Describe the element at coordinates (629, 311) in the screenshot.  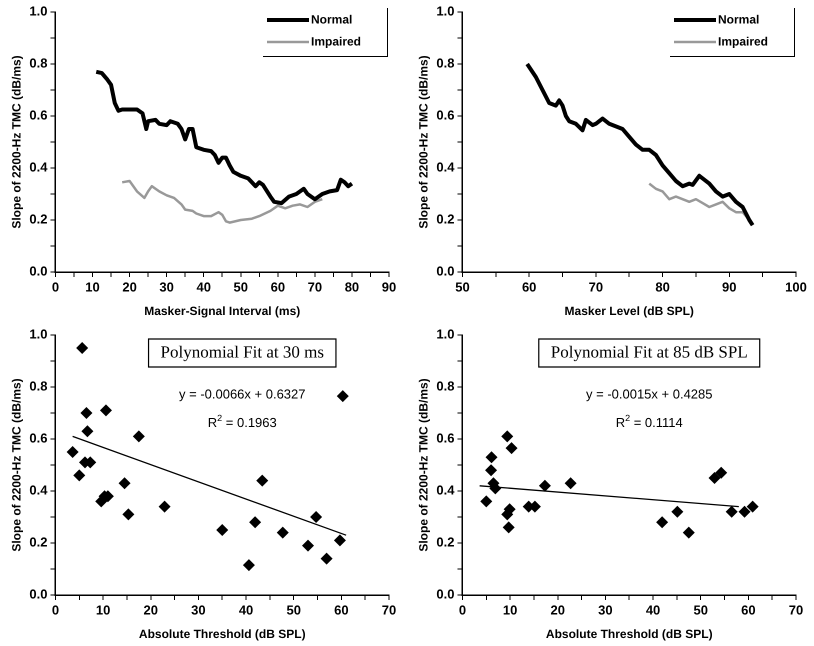
I see `x-axis-title: Masker Level (dB SPL)` at that location.